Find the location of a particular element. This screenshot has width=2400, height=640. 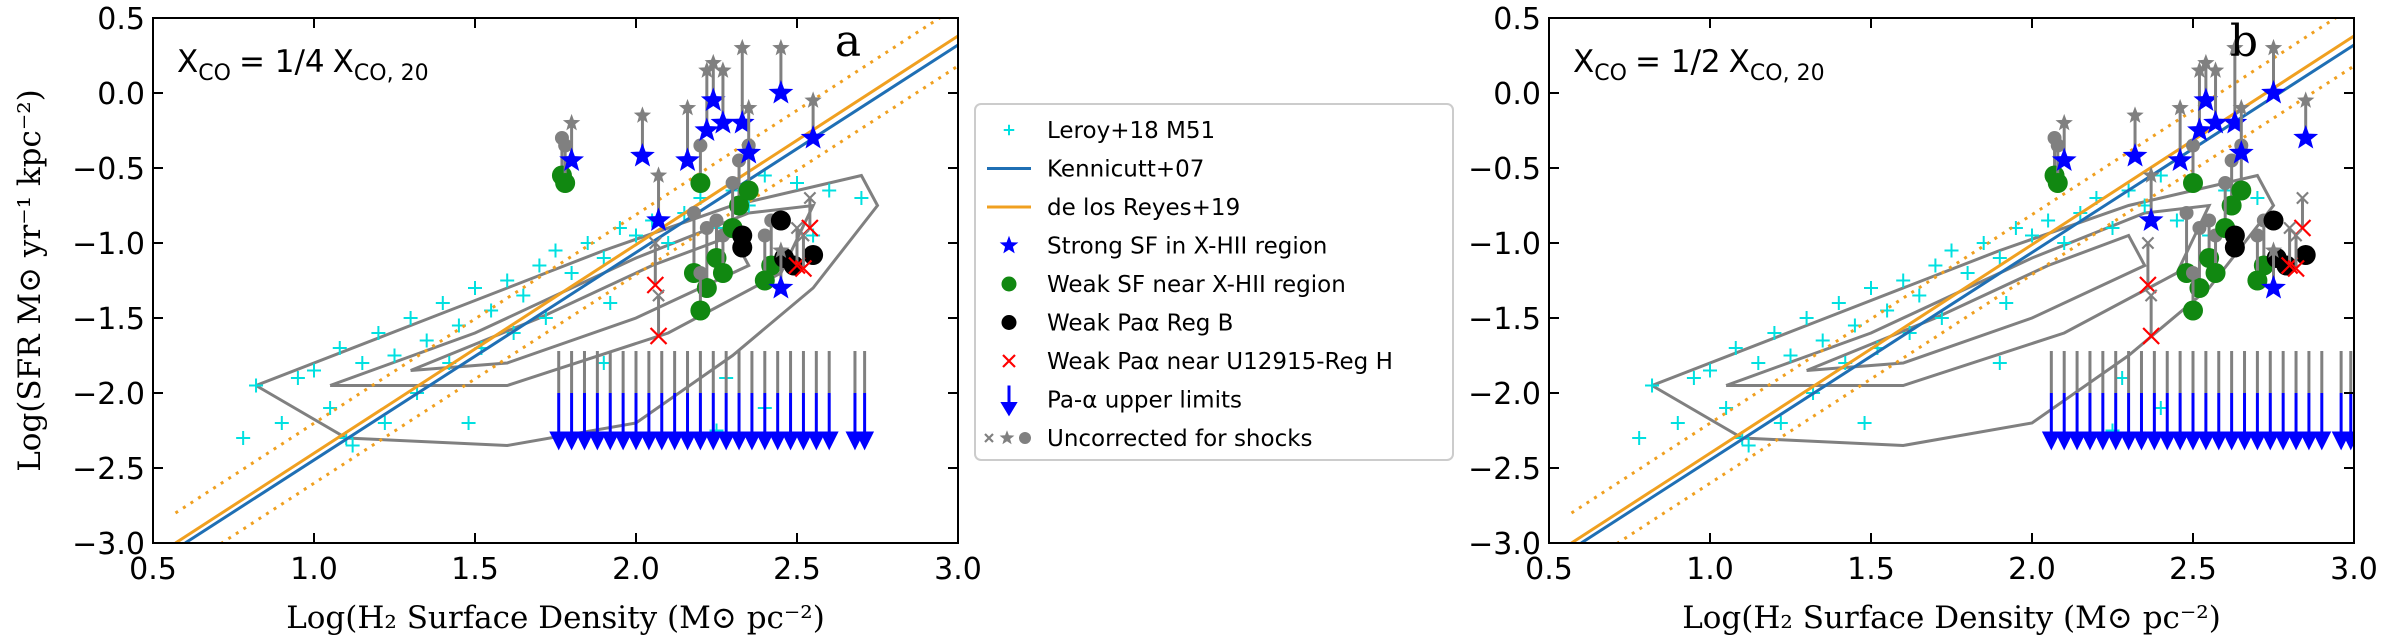

panel-label: b is located at coordinates (2244, 41).